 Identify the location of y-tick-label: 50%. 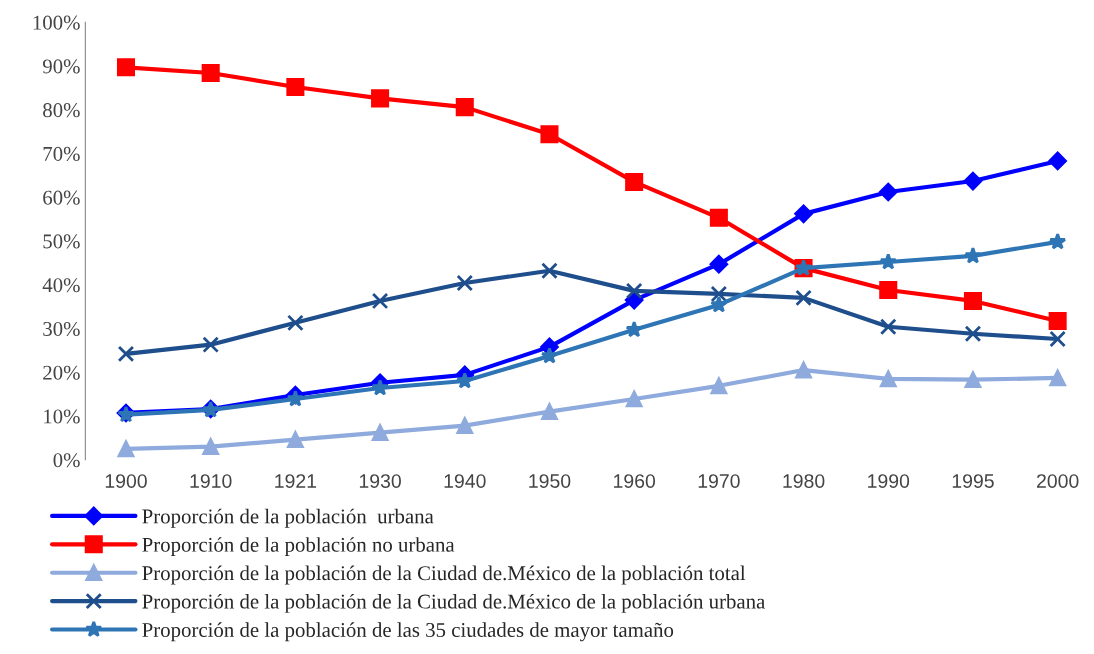
(61, 241).